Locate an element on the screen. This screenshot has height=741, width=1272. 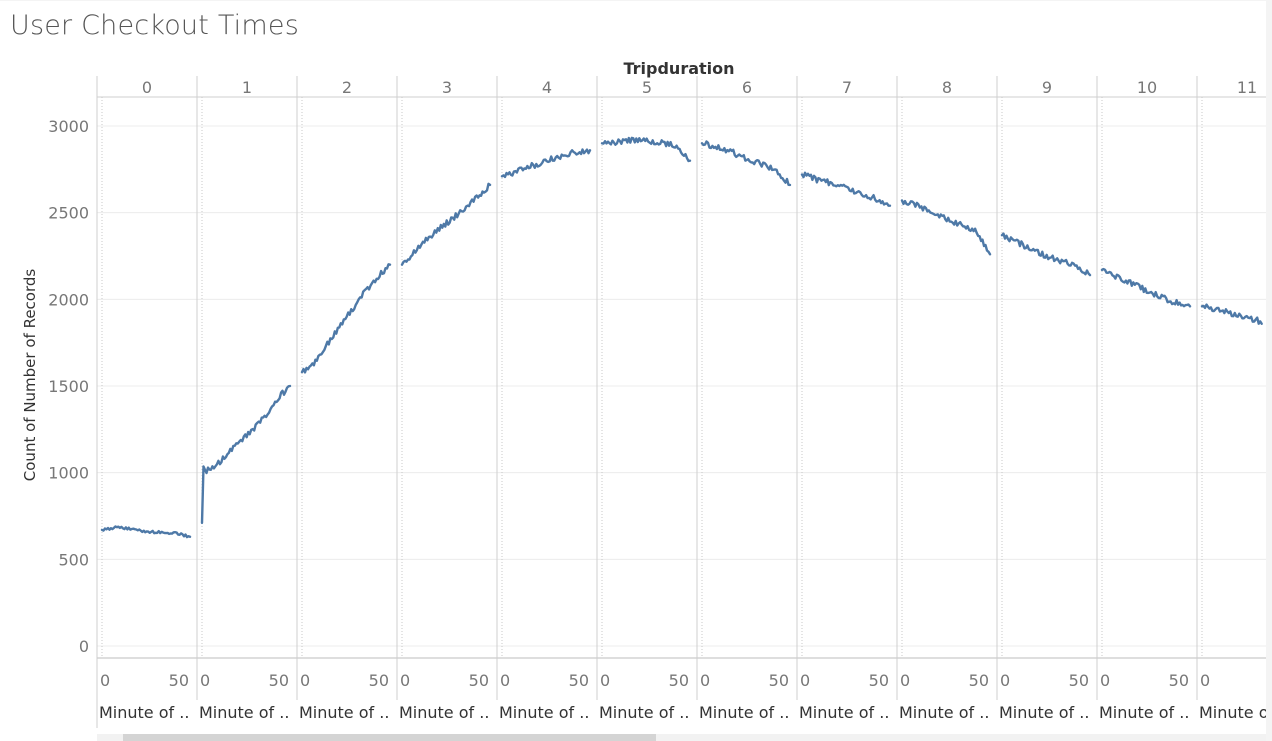
y-axis-title: Count of Number of Records is located at coordinates (30, 375).